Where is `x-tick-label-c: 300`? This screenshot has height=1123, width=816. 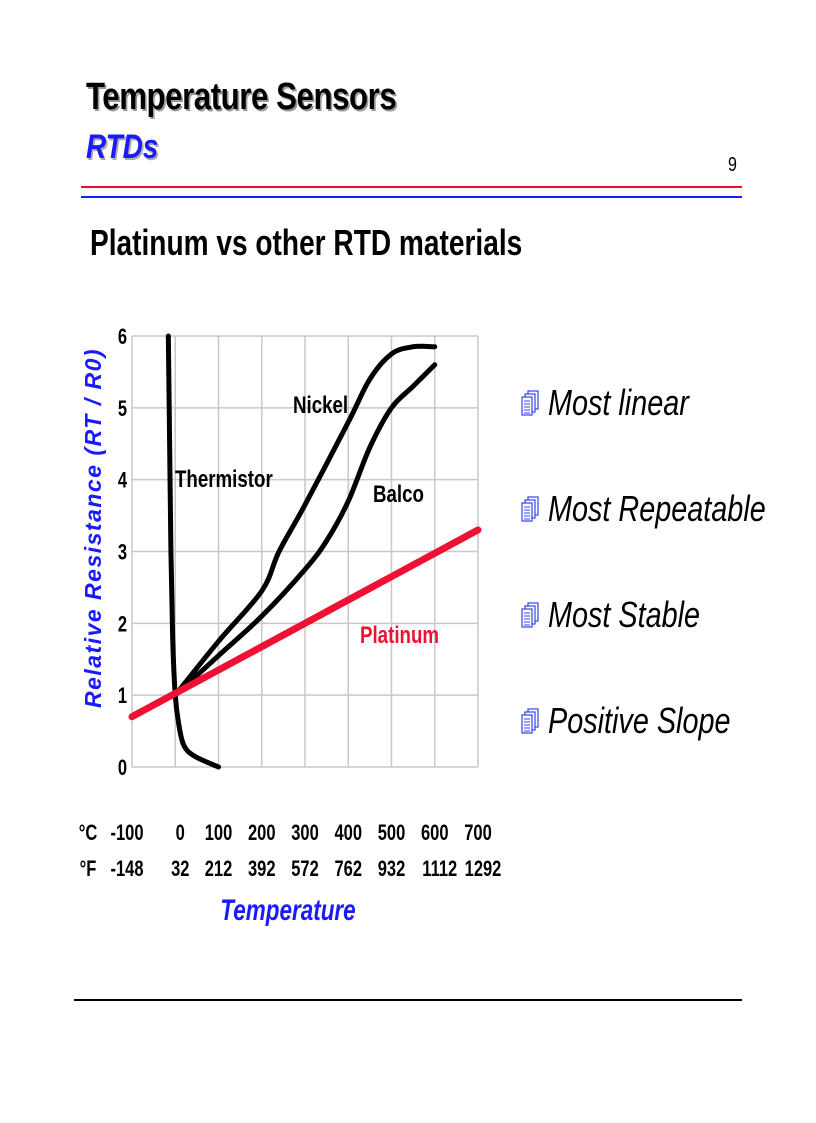
x-tick-label-c: 300 is located at coordinates (305, 833).